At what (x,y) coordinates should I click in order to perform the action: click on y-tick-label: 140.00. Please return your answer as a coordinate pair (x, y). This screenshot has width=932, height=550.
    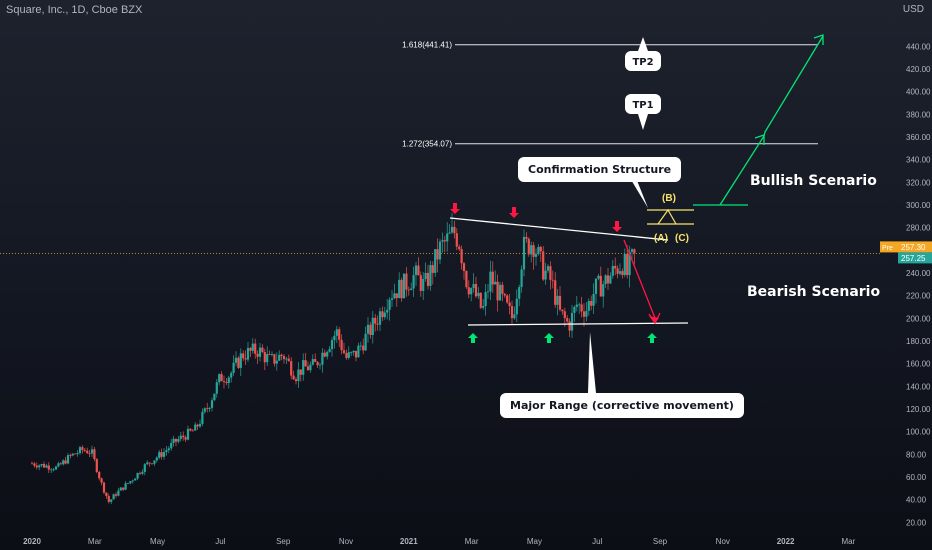
    Looking at the image, I should click on (918, 386).